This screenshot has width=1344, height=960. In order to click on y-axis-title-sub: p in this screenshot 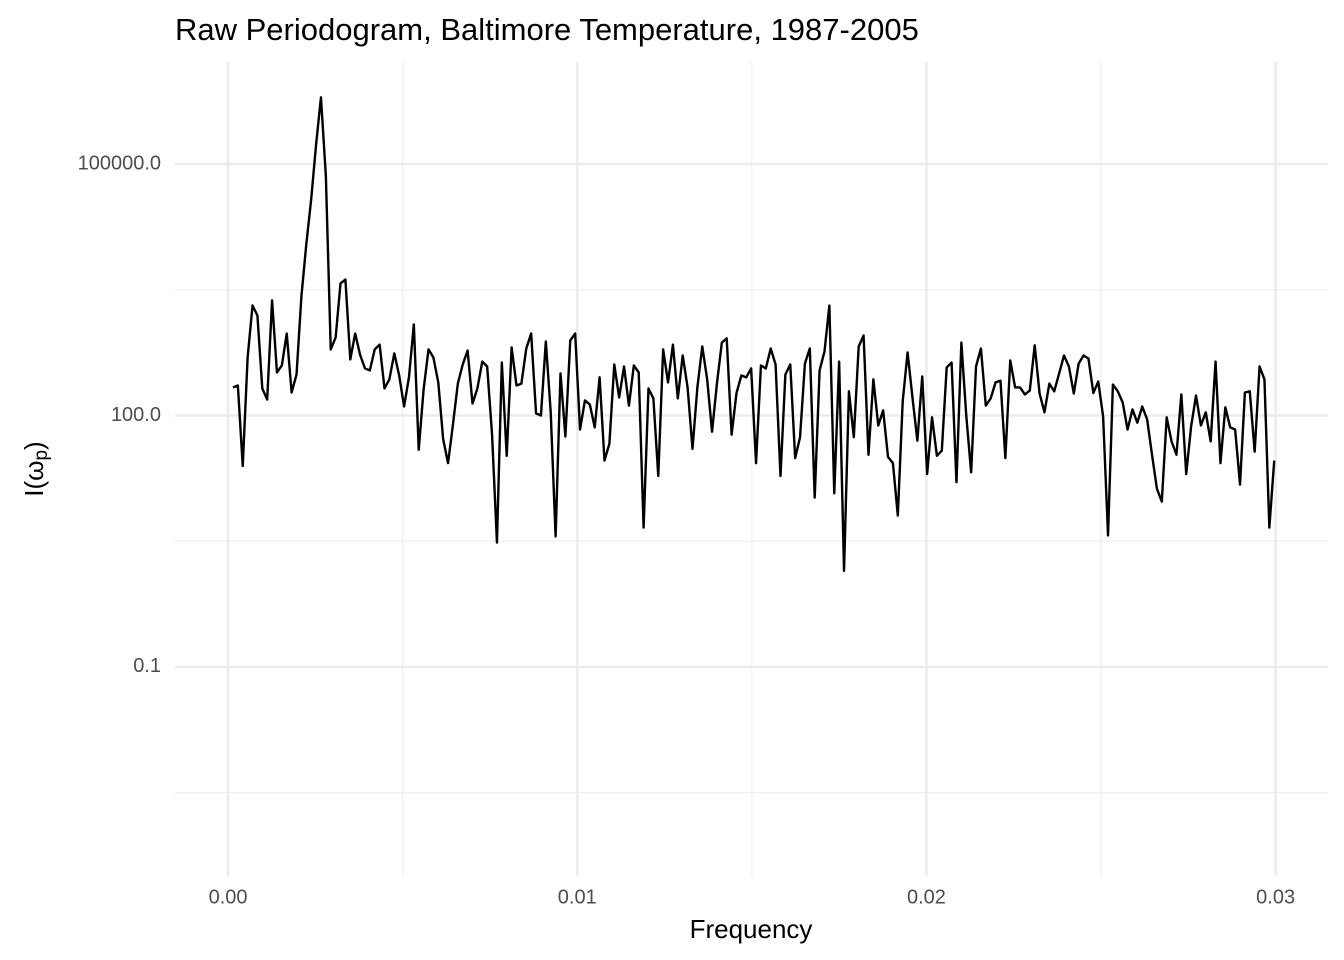, I will do `click(41, 455)`.